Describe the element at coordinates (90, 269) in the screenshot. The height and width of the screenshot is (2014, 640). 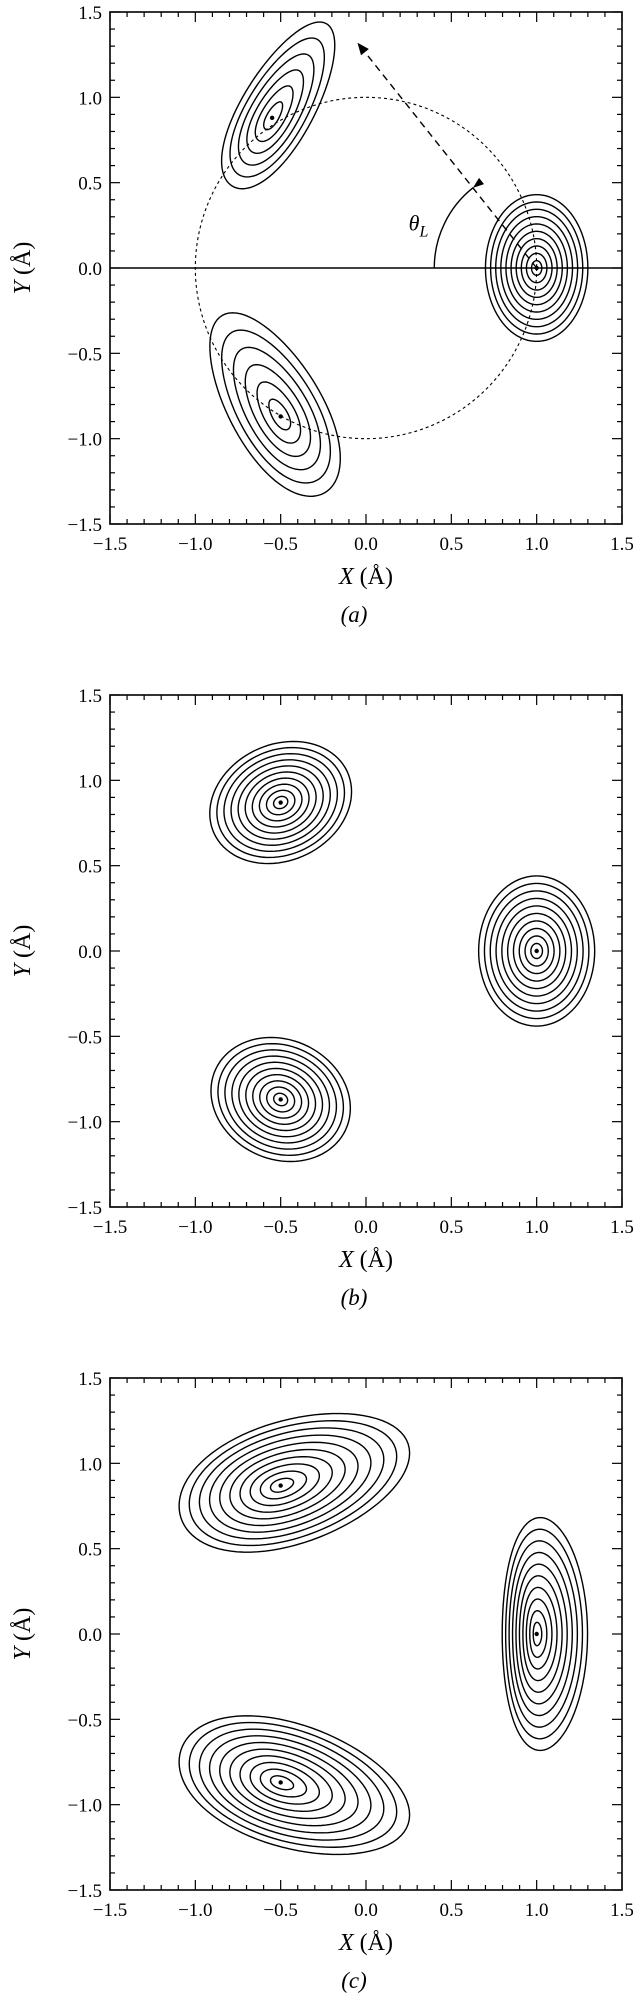
I see `y-tick-label: 0.0` at that location.